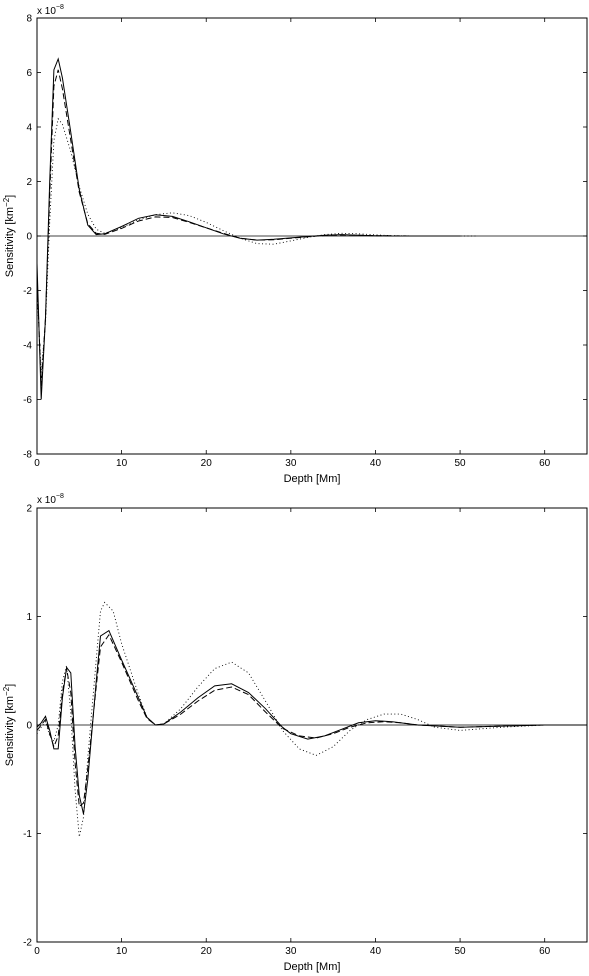  Describe the element at coordinates (29, 128) in the screenshot. I see `y-tick-label: 4` at that location.